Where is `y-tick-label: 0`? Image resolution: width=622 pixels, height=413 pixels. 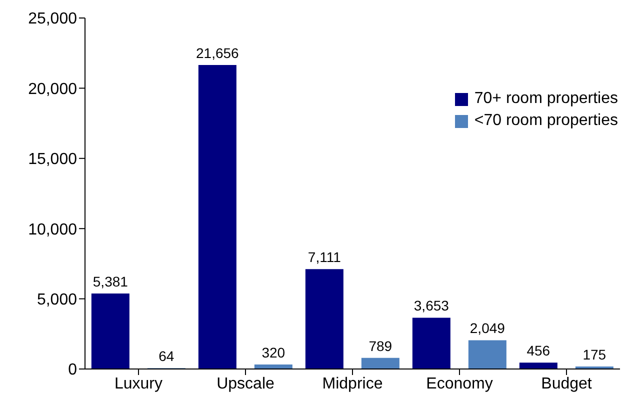 y-tick-label: 0 is located at coordinates (73, 370).